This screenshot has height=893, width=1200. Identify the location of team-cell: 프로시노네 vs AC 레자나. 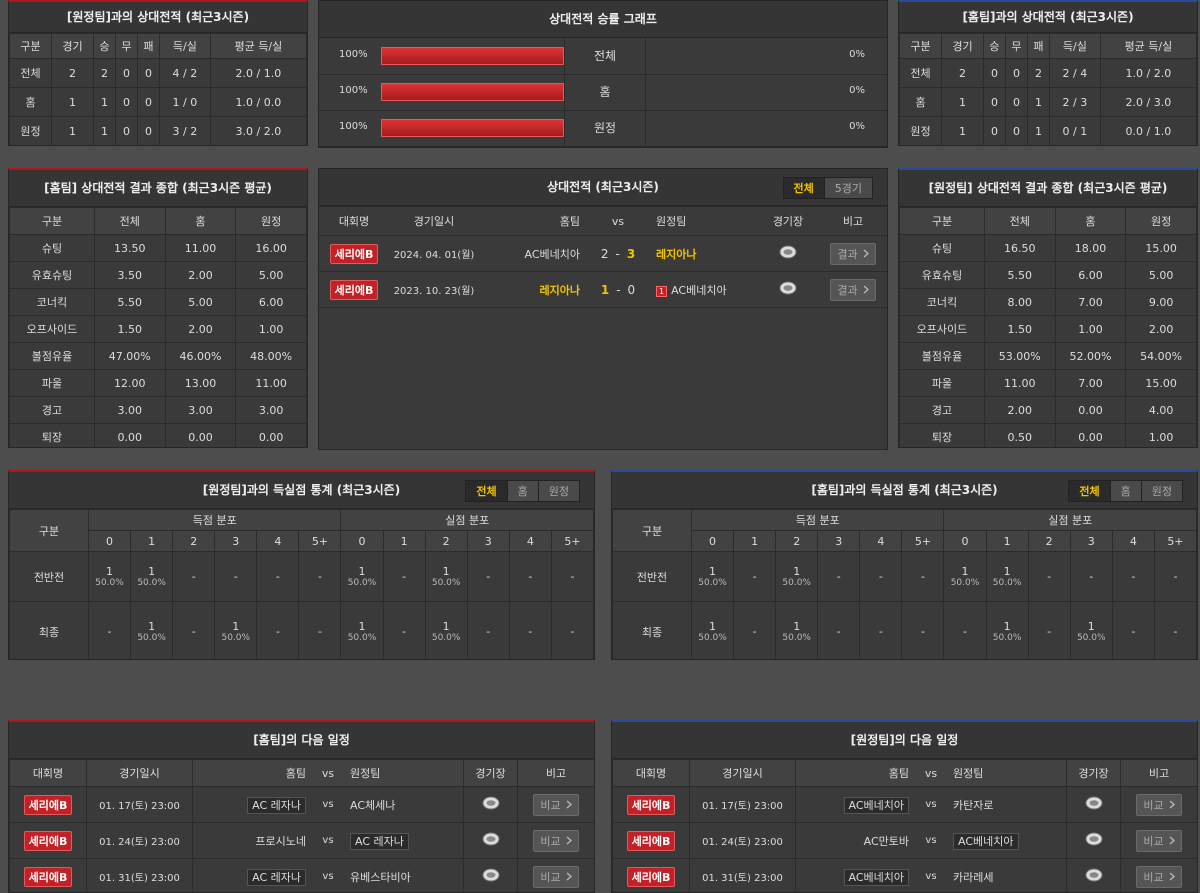
(328, 840).